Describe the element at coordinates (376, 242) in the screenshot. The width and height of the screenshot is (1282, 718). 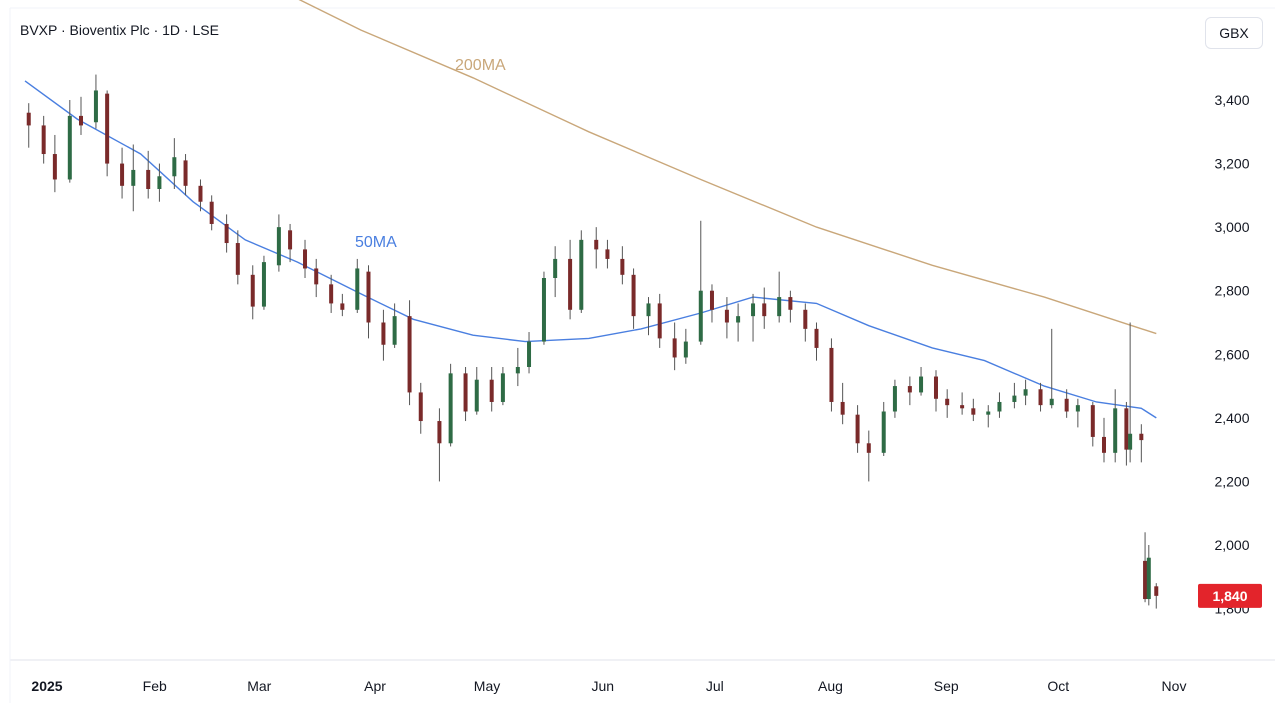
I see `ma-label-50ma: 50MA` at that location.